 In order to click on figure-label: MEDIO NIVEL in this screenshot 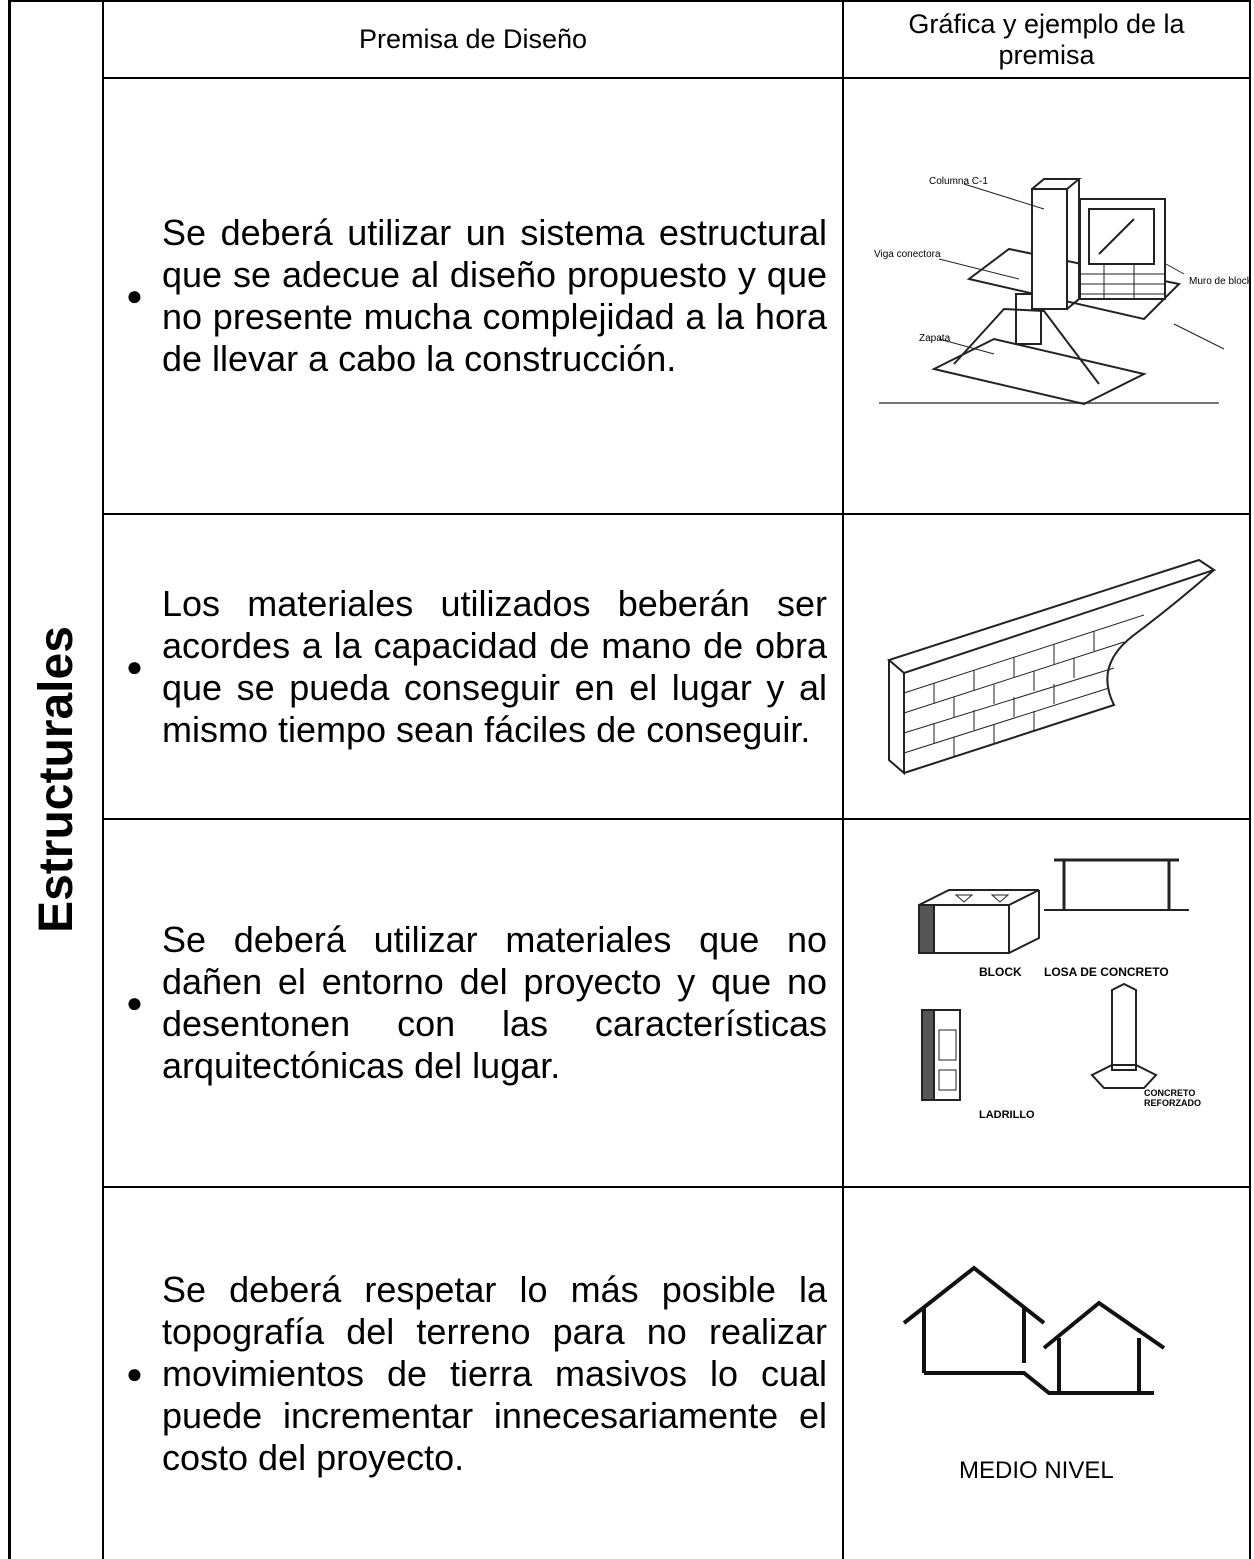, I will do `click(1036, 1470)`.